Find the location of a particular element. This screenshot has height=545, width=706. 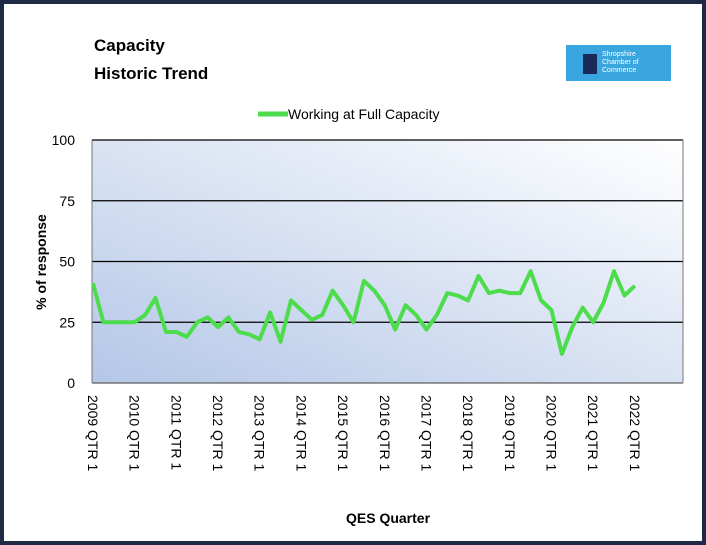

legend-label: Working at Full Capacity is located at coordinates (363, 114).